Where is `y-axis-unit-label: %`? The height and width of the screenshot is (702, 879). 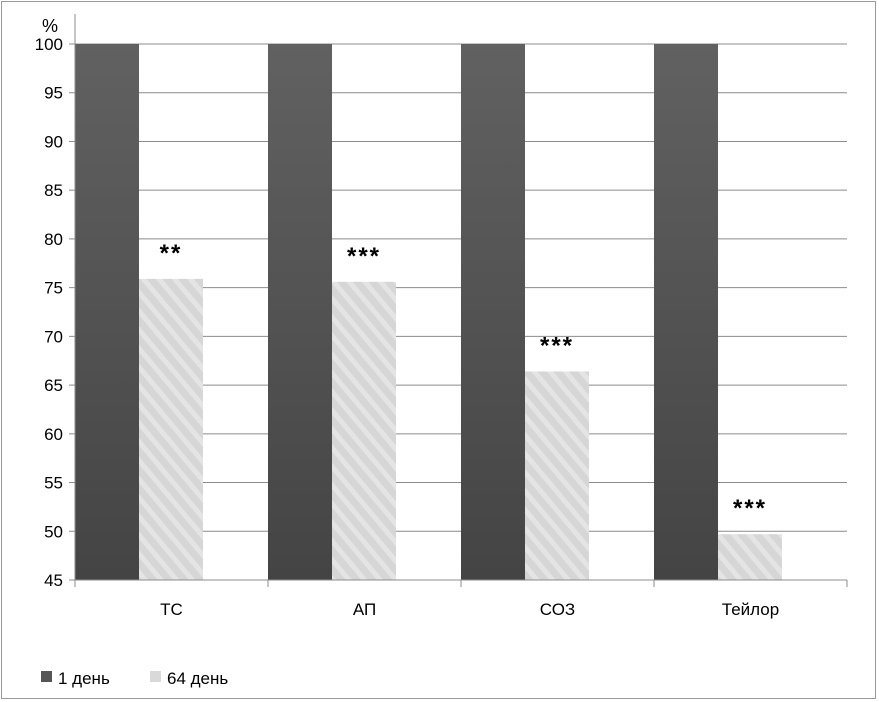 y-axis-unit-label: % is located at coordinates (50, 26).